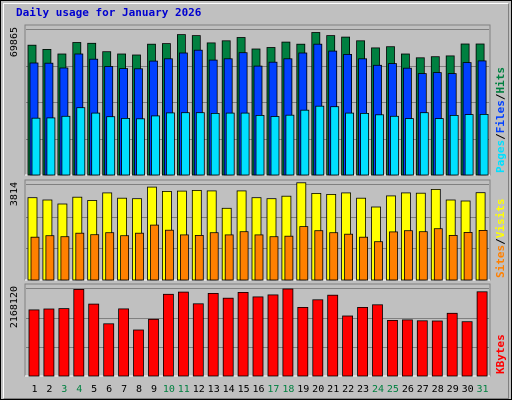  What do you see at coordinates (229, 389) in the screenshot?
I see `x-tick-label-day-14: 14` at bounding box center [229, 389].